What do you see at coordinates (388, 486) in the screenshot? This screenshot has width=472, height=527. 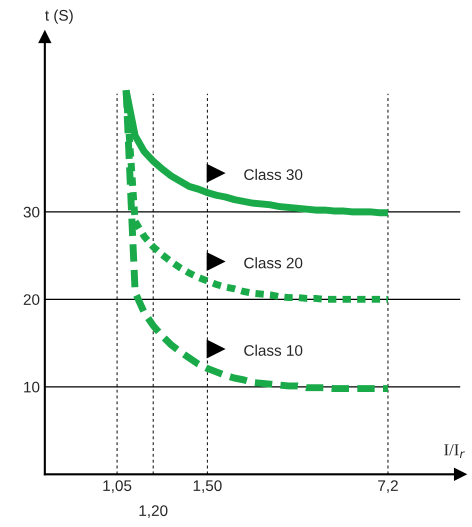 I see `x-tick-label: 7,2` at bounding box center [388, 486].